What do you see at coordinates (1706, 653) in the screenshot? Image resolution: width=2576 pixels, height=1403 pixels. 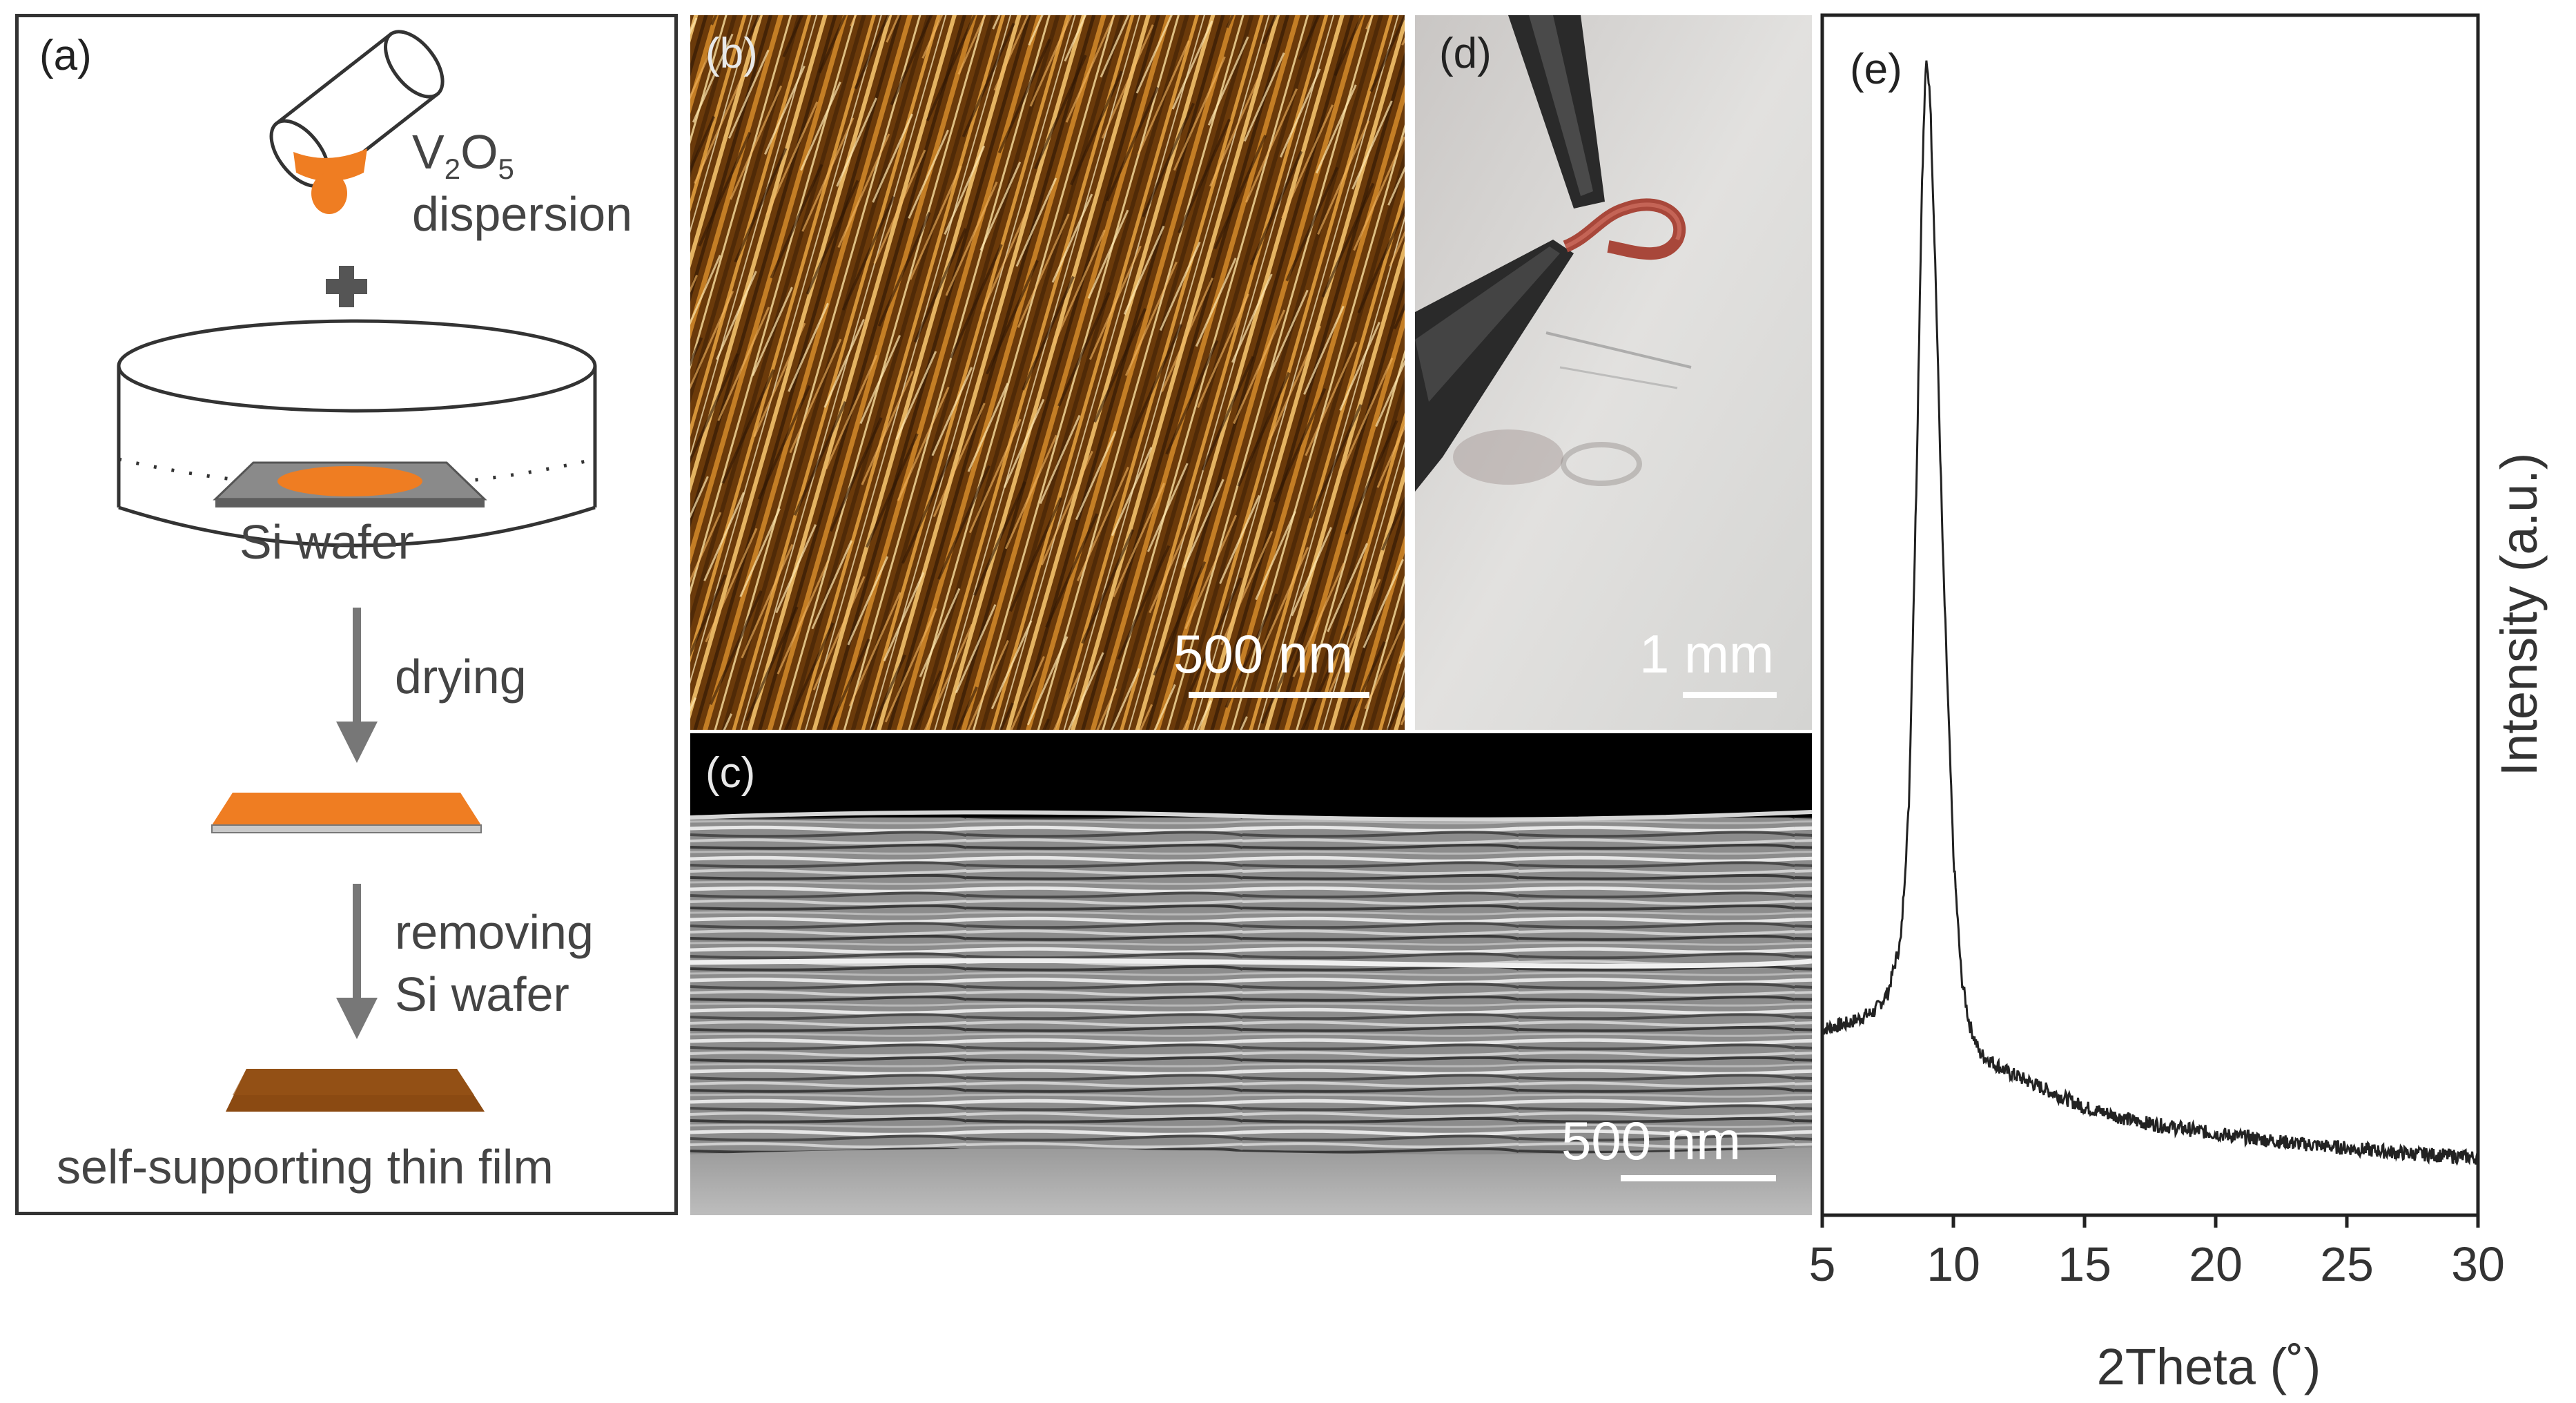 I see `panel-d-scale-text: 1 mm` at bounding box center [1706, 653].